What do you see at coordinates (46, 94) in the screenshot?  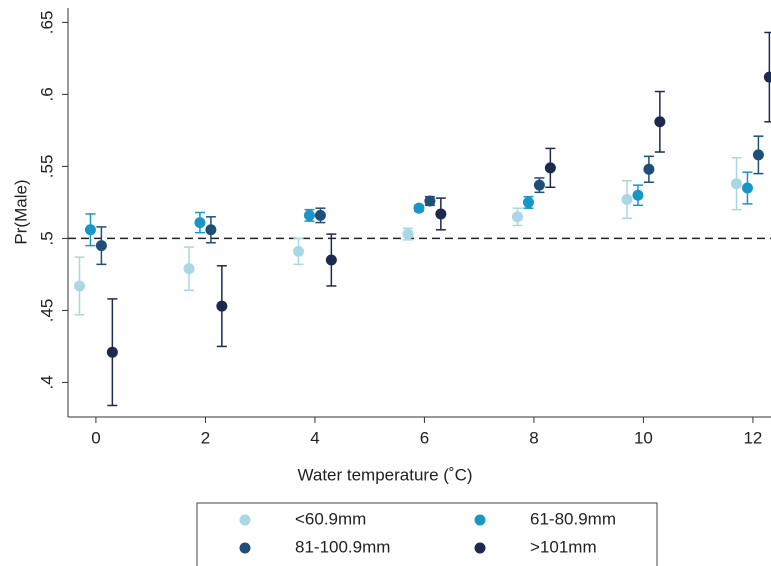 I see `y-tick-label: .6` at bounding box center [46, 94].